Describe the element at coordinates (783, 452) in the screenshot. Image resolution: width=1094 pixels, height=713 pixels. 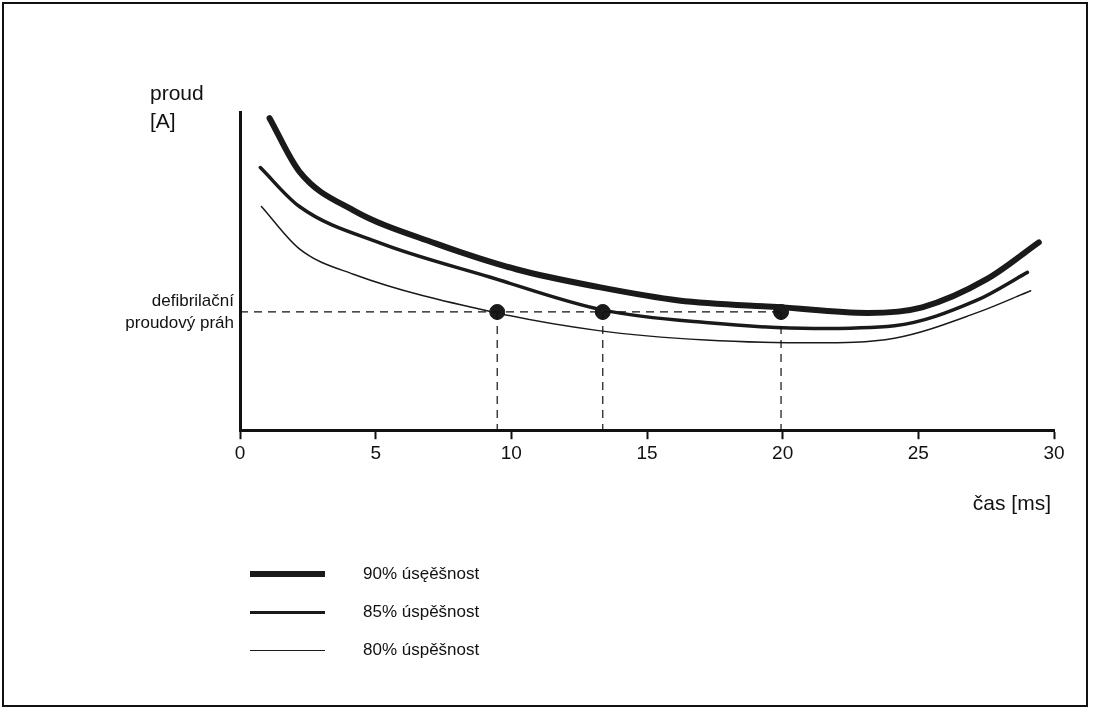
I see `x-tick-label: 20` at that location.